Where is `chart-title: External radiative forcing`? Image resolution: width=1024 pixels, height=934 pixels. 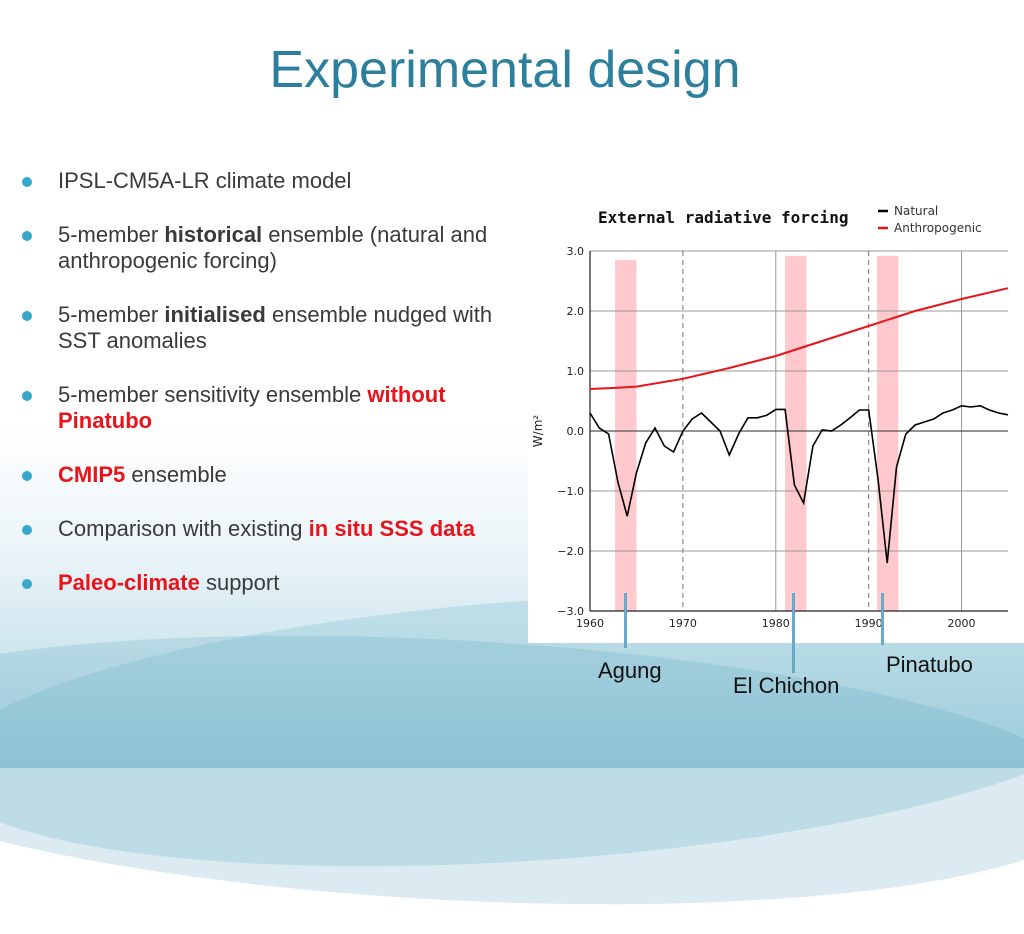
chart-title: External radiative forcing is located at coordinates (723, 217).